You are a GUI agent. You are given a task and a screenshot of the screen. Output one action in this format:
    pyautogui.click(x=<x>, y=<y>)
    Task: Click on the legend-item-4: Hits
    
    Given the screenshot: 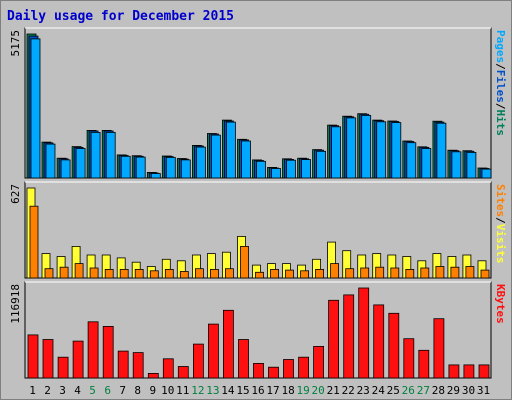 What is the action you would take?
    pyautogui.click(x=500, y=123)
    